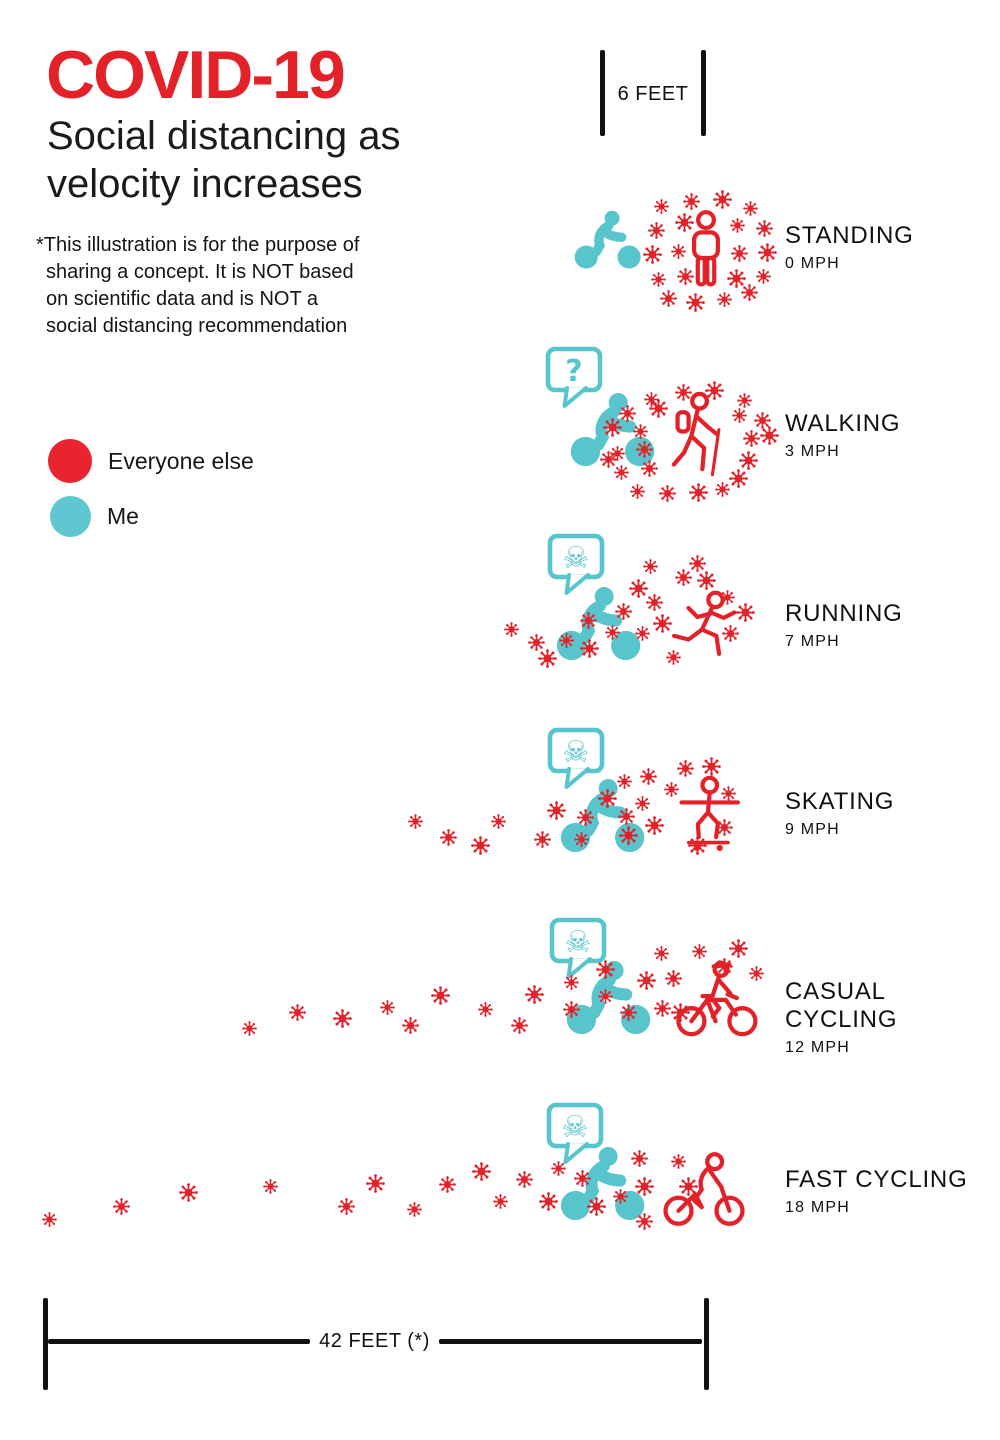  Describe the element at coordinates (602, 93) in the screenshot. I see `scale-tick-left` at that location.